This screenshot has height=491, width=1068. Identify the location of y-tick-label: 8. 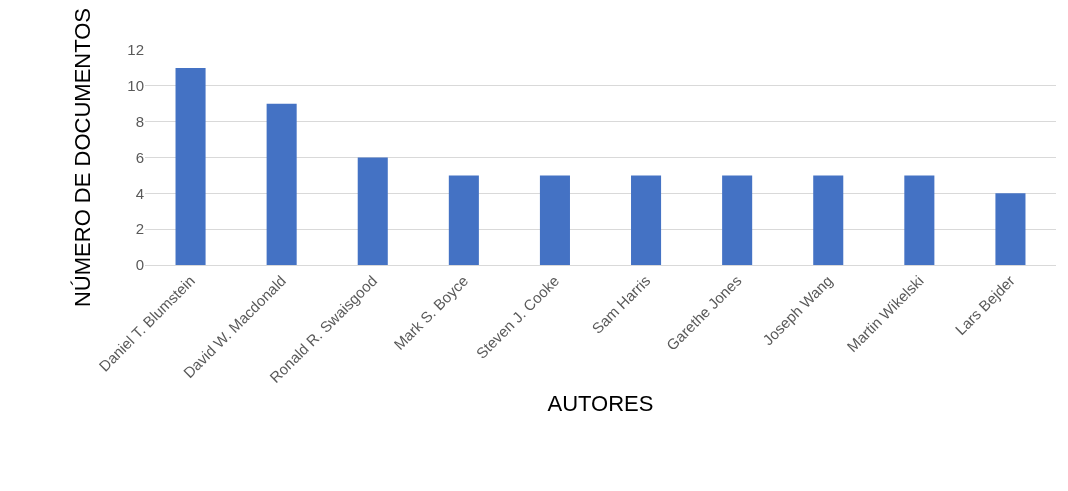
(139, 121).